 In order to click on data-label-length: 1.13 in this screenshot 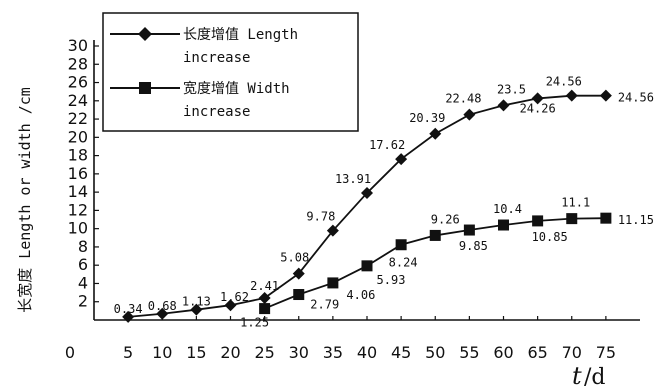, I will do `click(196, 302)`.